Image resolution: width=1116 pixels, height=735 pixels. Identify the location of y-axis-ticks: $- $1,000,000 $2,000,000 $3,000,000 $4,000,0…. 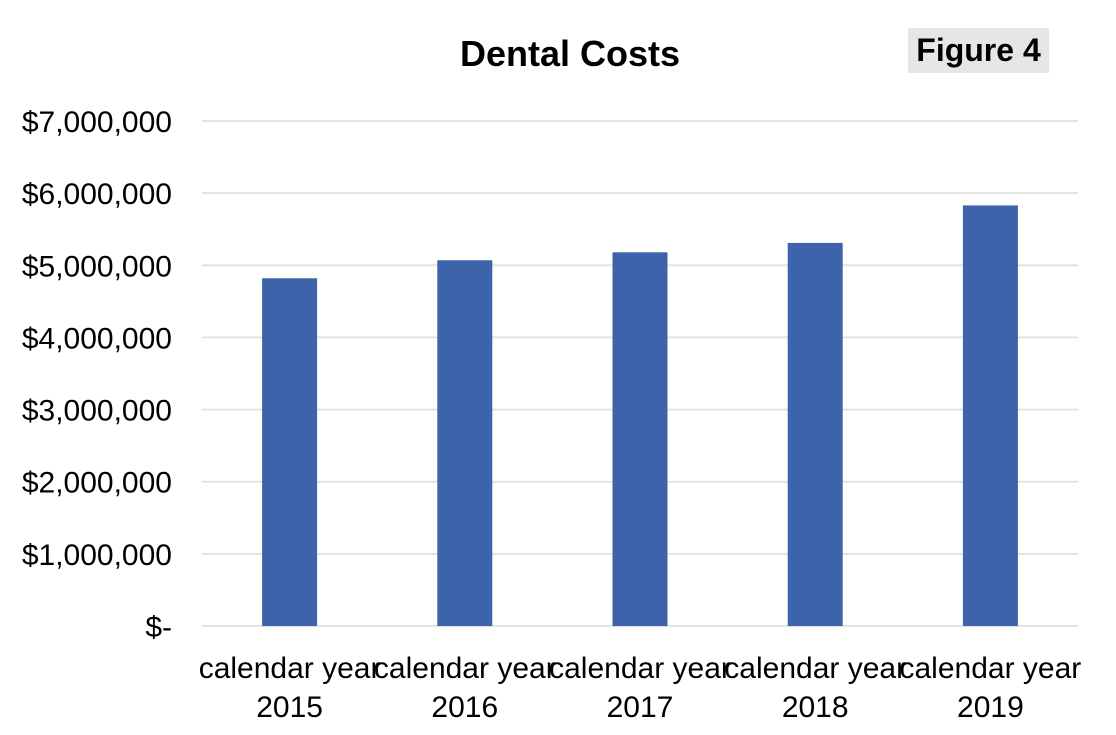
(97, 375).